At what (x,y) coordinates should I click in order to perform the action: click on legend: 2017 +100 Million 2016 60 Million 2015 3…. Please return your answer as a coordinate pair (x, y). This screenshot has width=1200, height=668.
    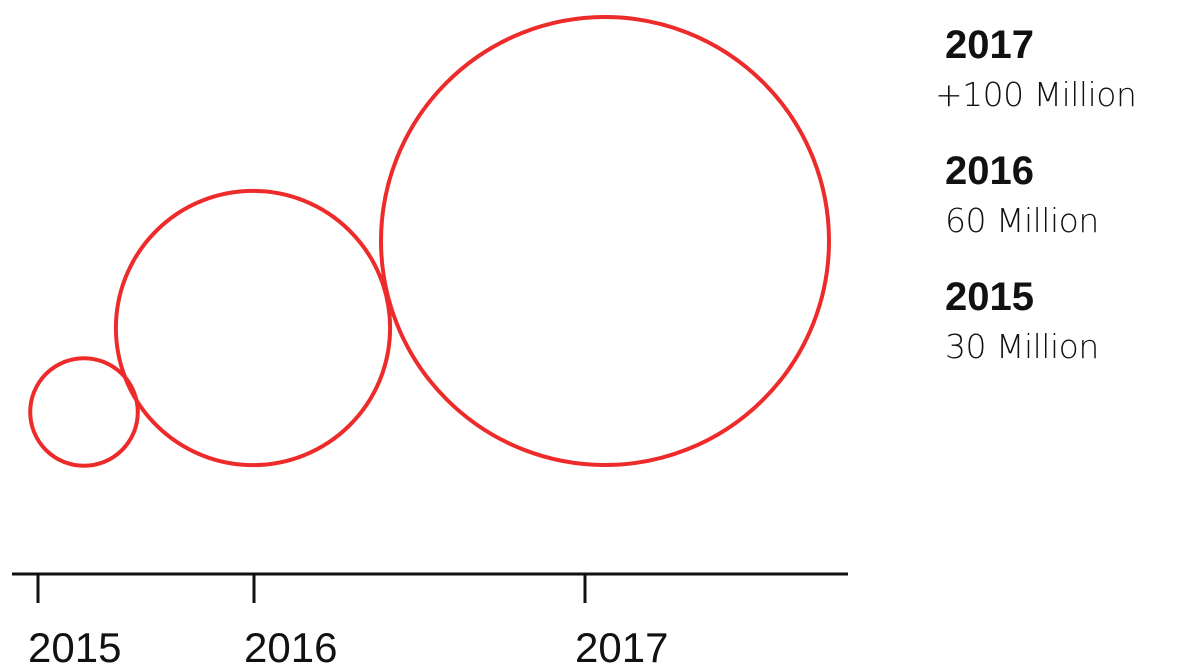
    Looking at the image, I should click on (1066, 207).